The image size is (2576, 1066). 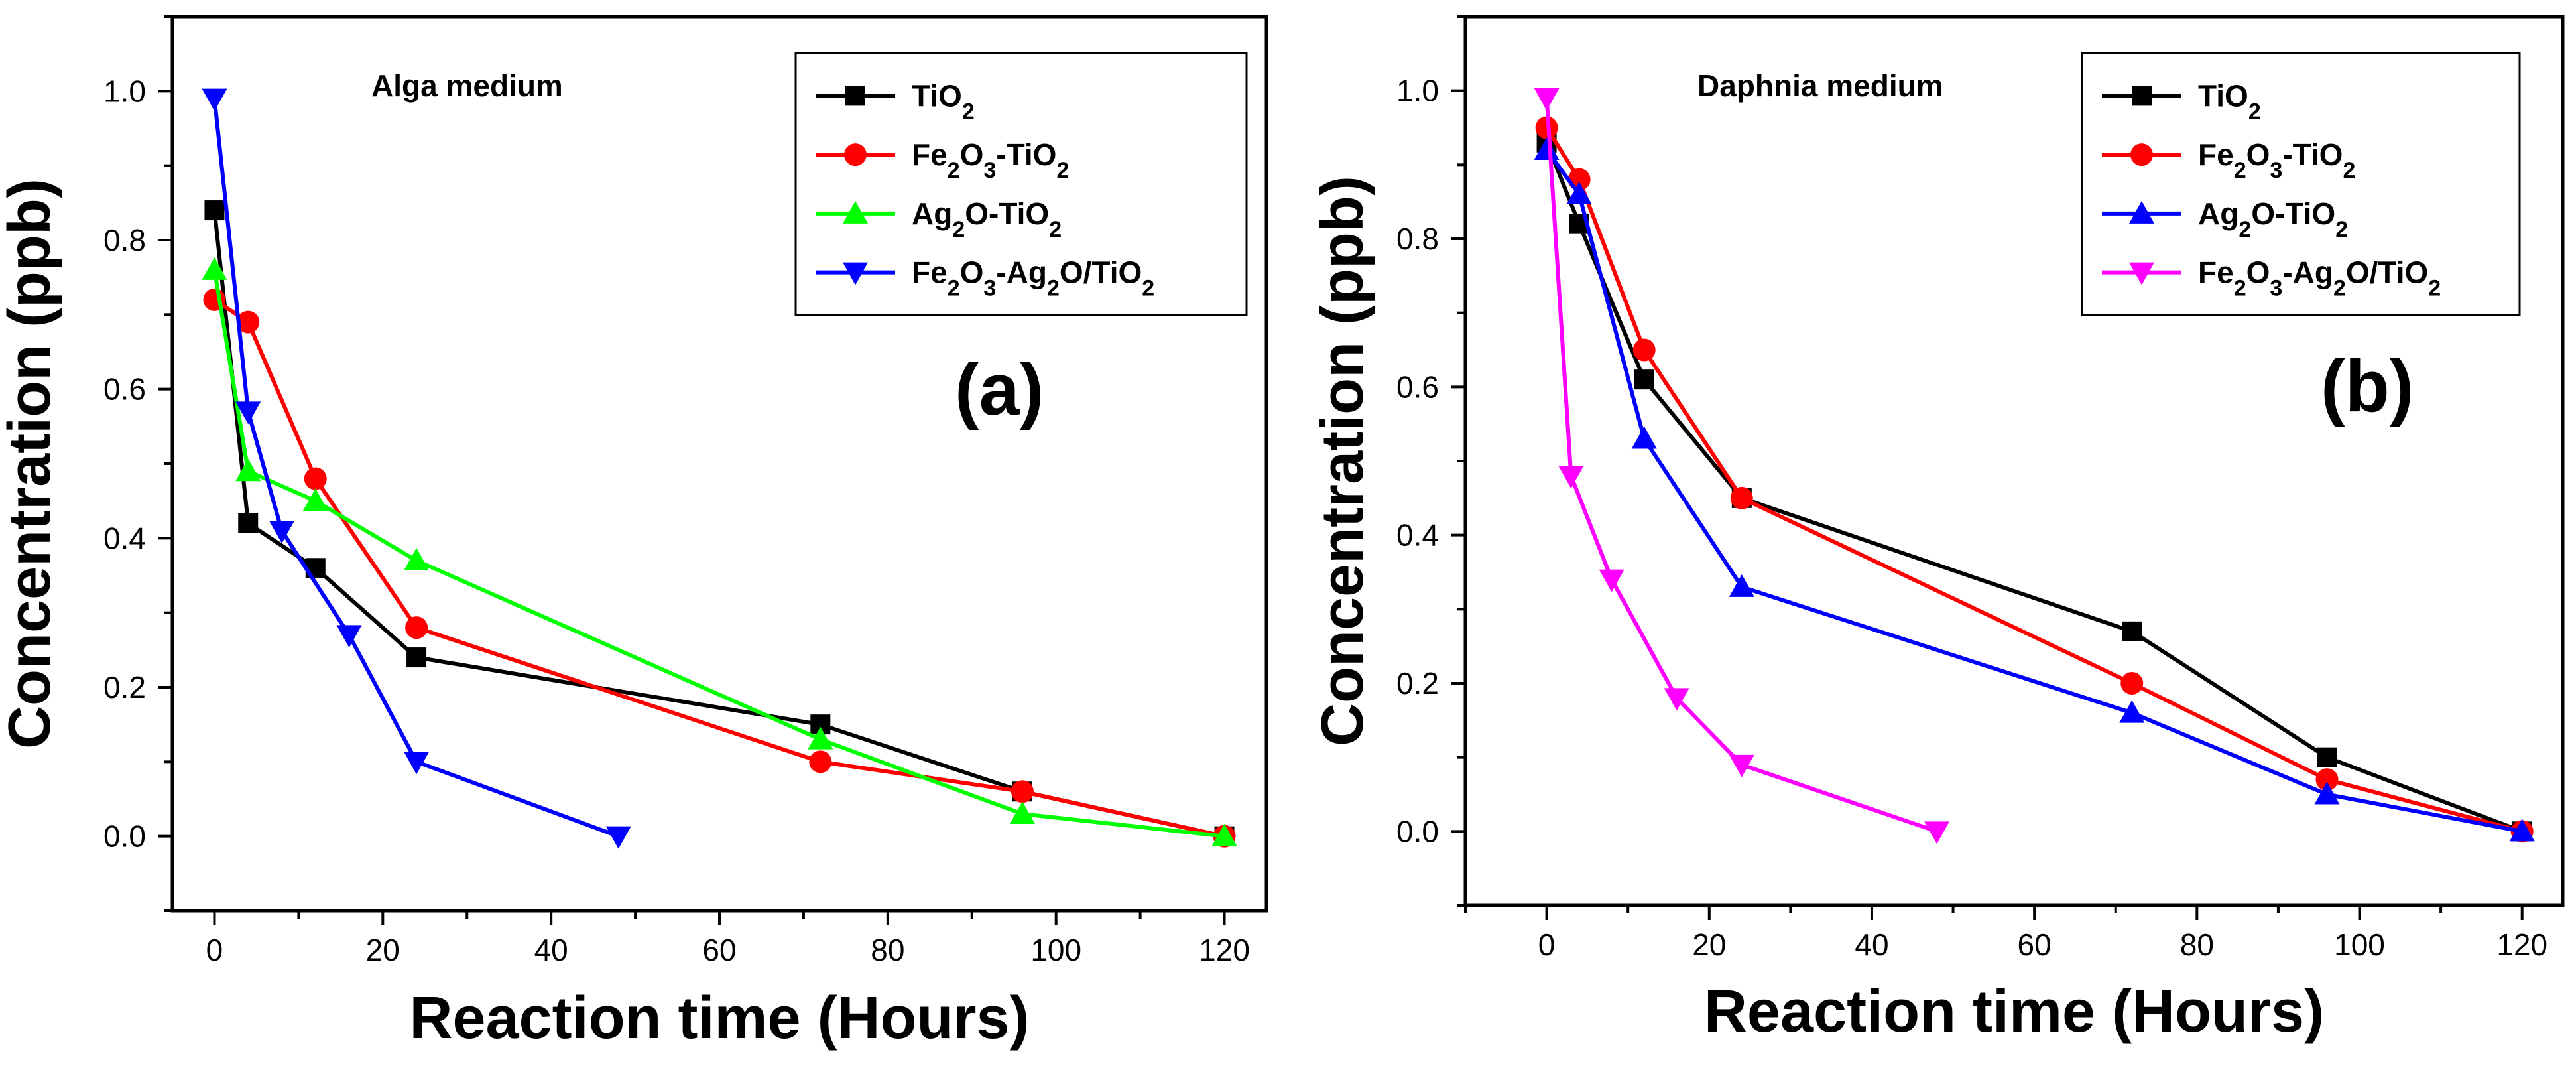 What do you see at coordinates (1417, 831) in the screenshot?
I see `y-tick-label: 0.0` at bounding box center [1417, 831].